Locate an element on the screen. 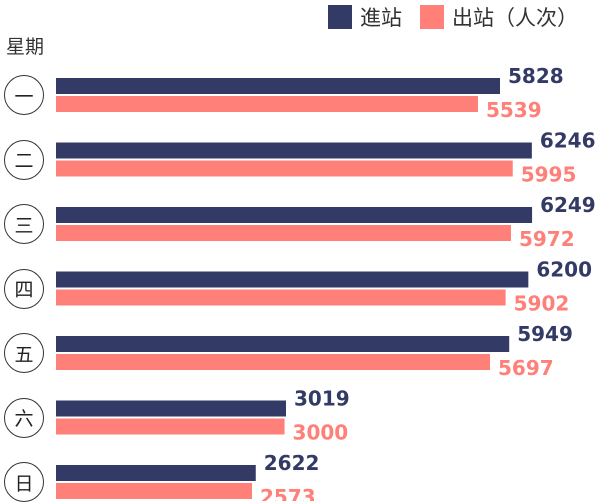  data-label: 5697 is located at coordinates (526, 368).